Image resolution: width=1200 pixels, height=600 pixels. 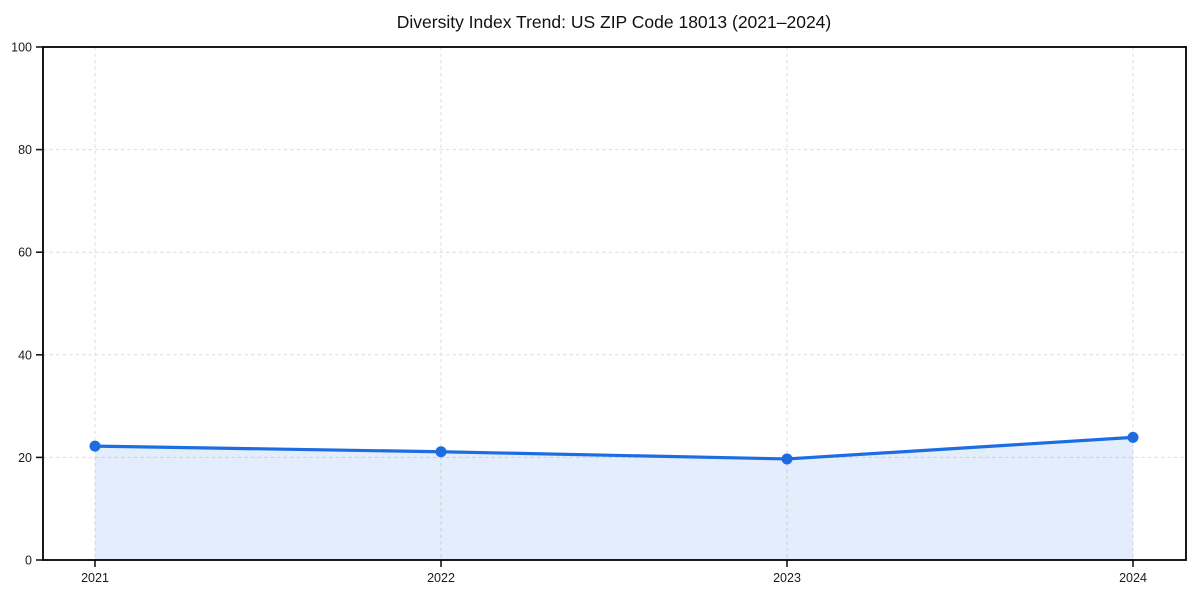 What do you see at coordinates (787, 459) in the screenshot?
I see `data-point-2023` at bounding box center [787, 459].